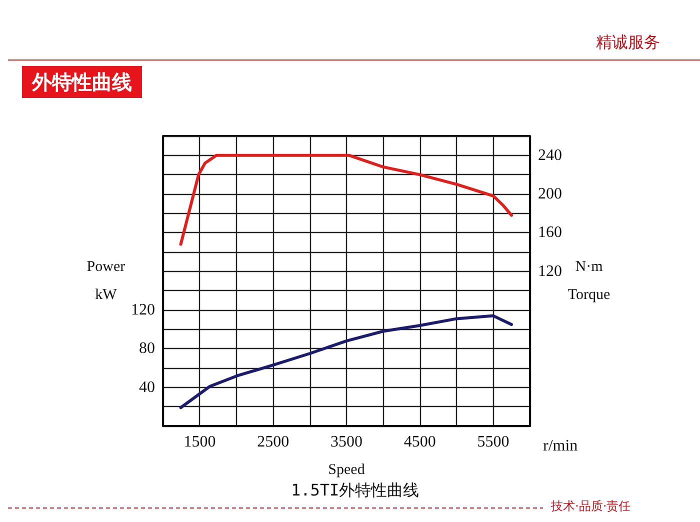 Image resolution: width=700 pixels, height=522 pixels. What do you see at coordinates (550, 233) in the screenshot?
I see `y2-tick-label: 160` at bounding box center [550, 233].